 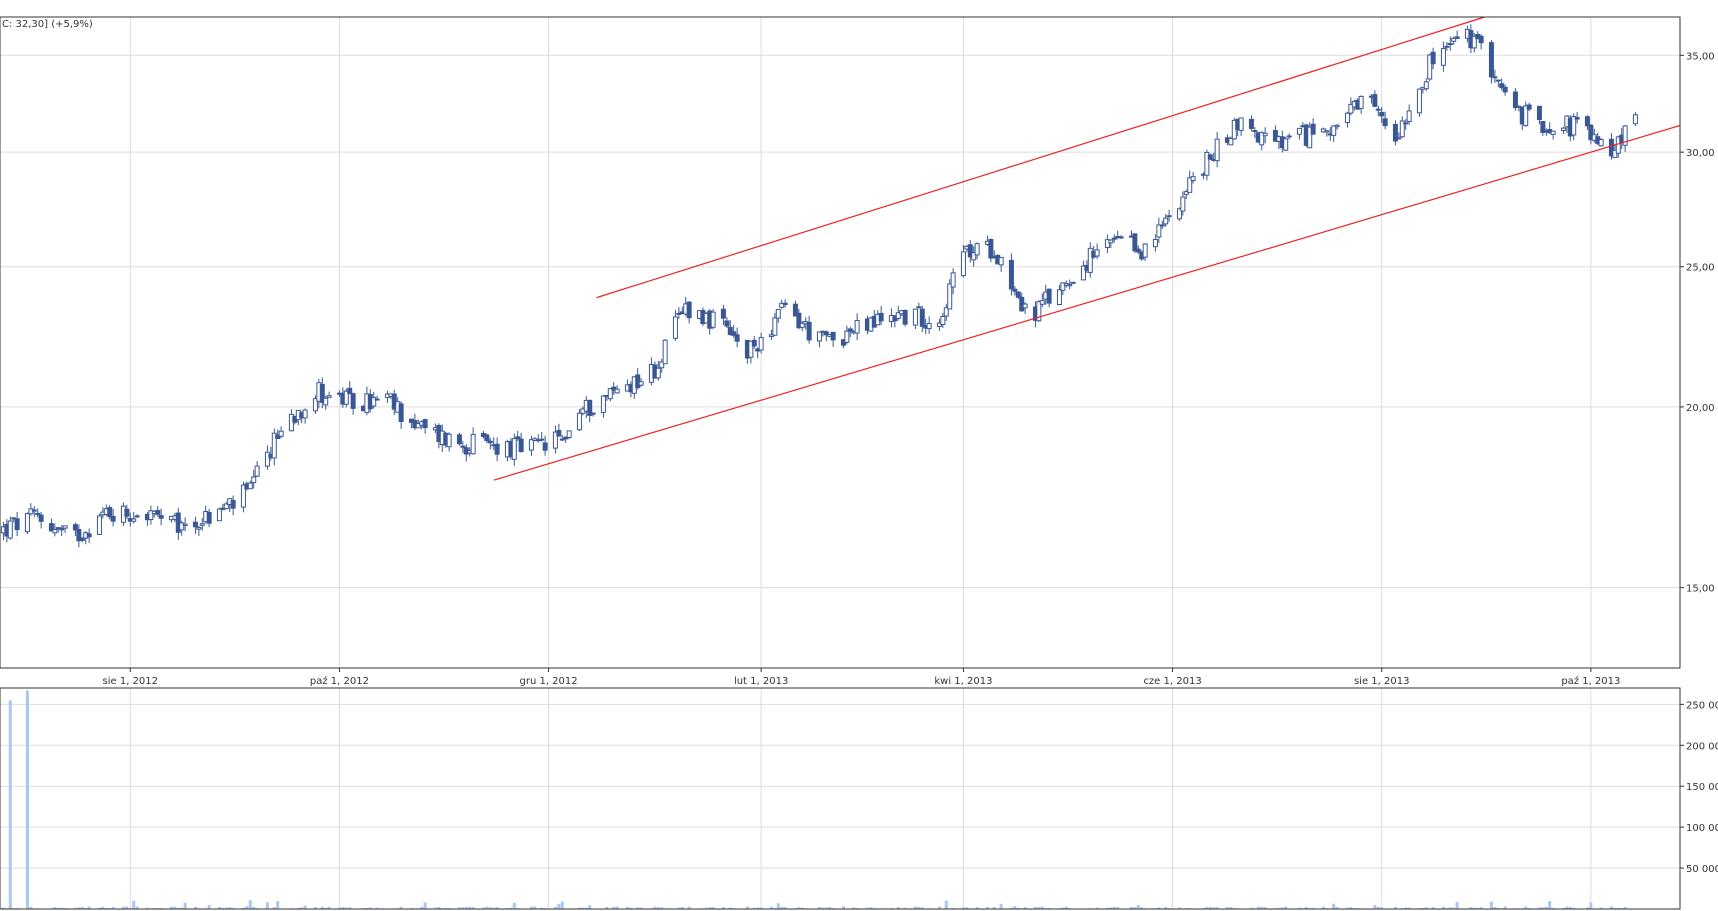 What do you see at coordinates (1702, 787) in the screenshot?
I see `volume-tick-label: 150 000` at bounding box center [1702, 787].